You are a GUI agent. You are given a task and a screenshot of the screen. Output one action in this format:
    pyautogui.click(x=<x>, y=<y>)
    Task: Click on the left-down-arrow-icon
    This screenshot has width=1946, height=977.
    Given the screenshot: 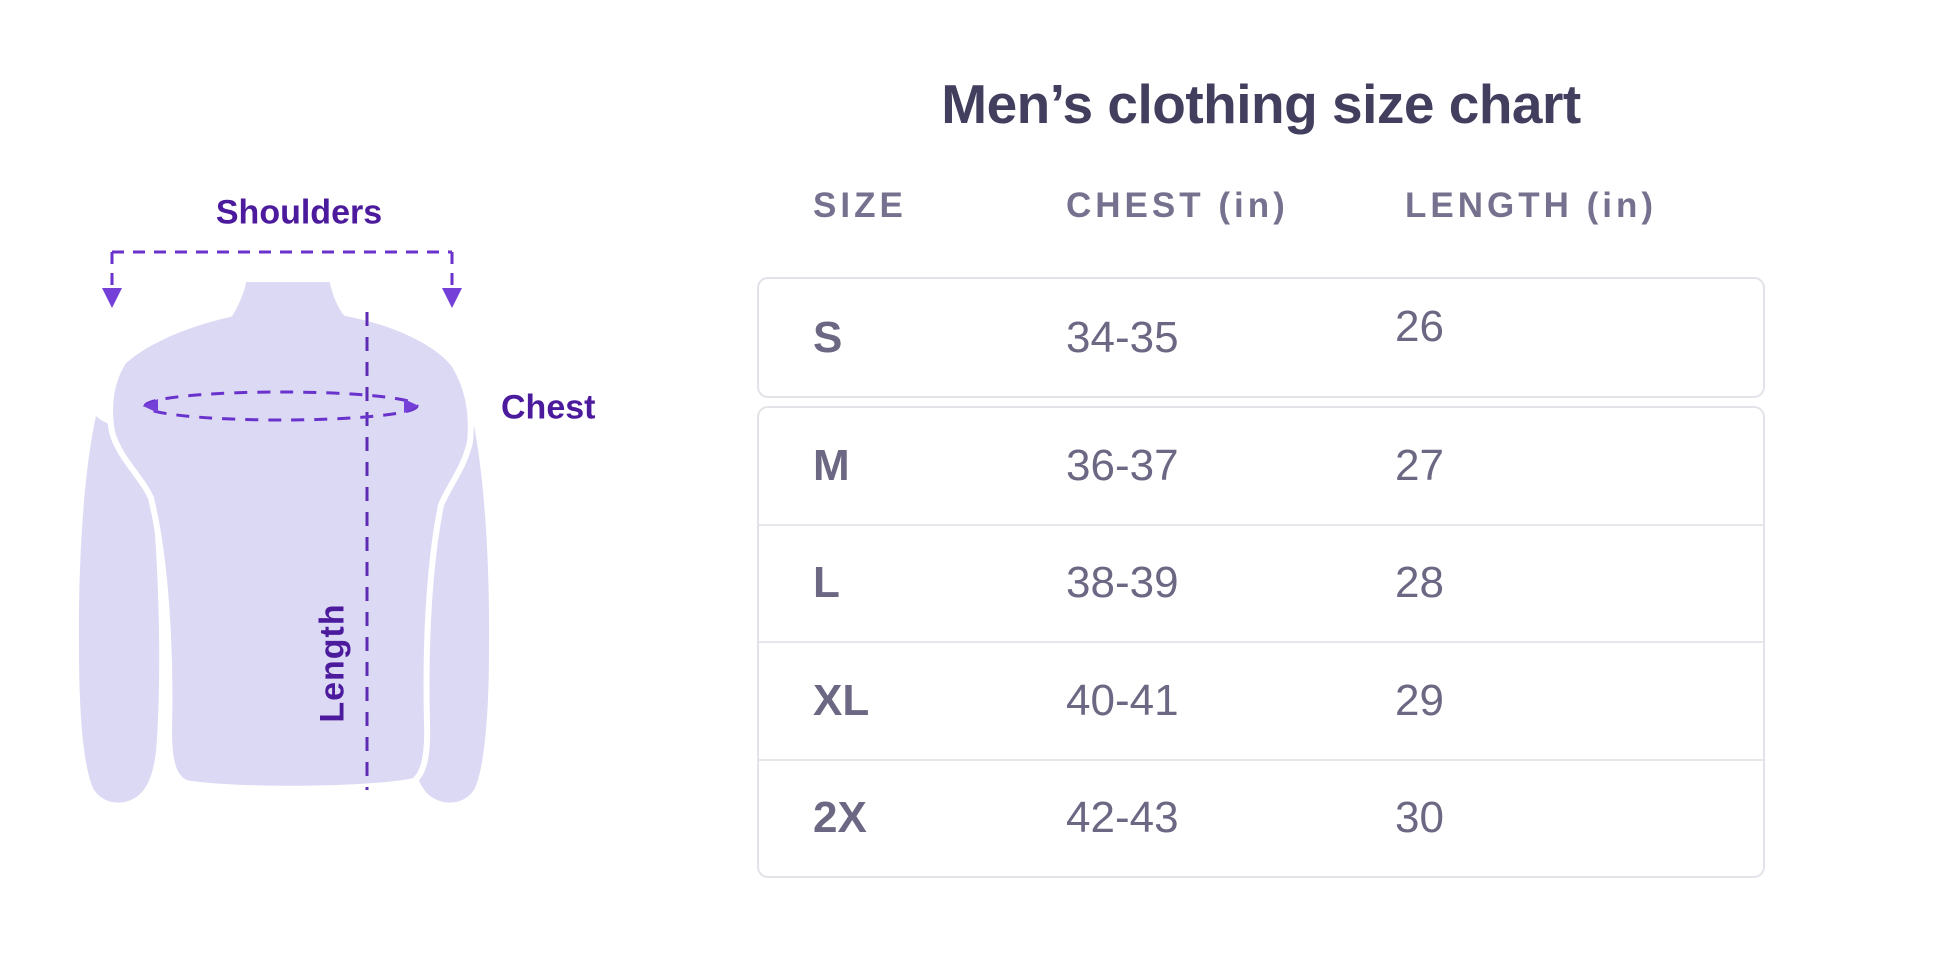 What is the action you would take?
    pyautogui.click(x=112, y=298)
    